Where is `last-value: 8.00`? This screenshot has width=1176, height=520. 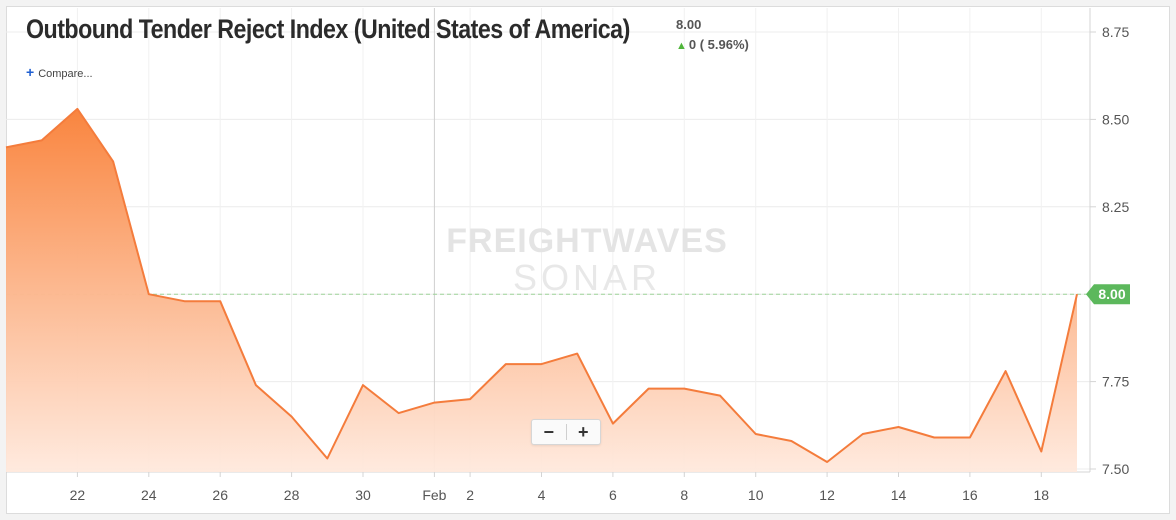
last-value: 8.00 is located at coordinates (689, 24).